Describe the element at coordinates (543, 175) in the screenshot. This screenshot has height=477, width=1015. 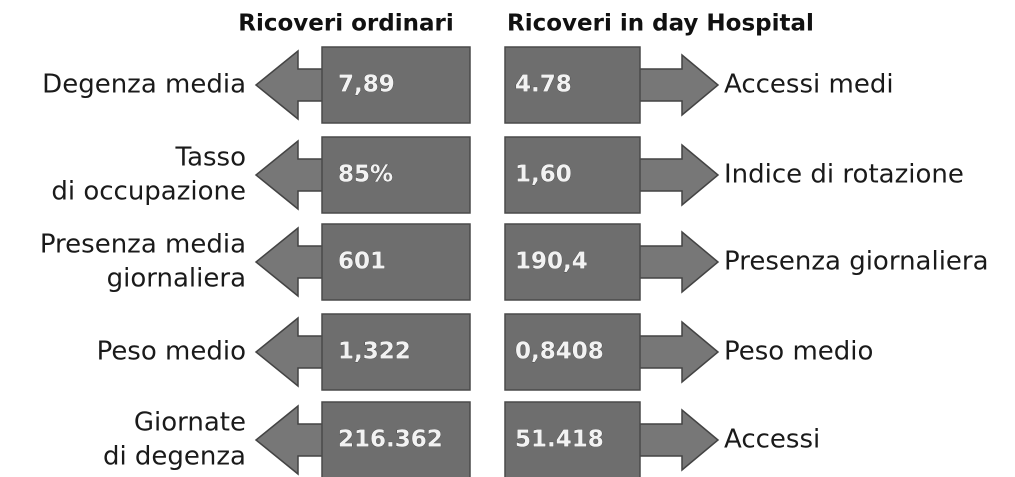
I see `right-value: 1,60` at that location.